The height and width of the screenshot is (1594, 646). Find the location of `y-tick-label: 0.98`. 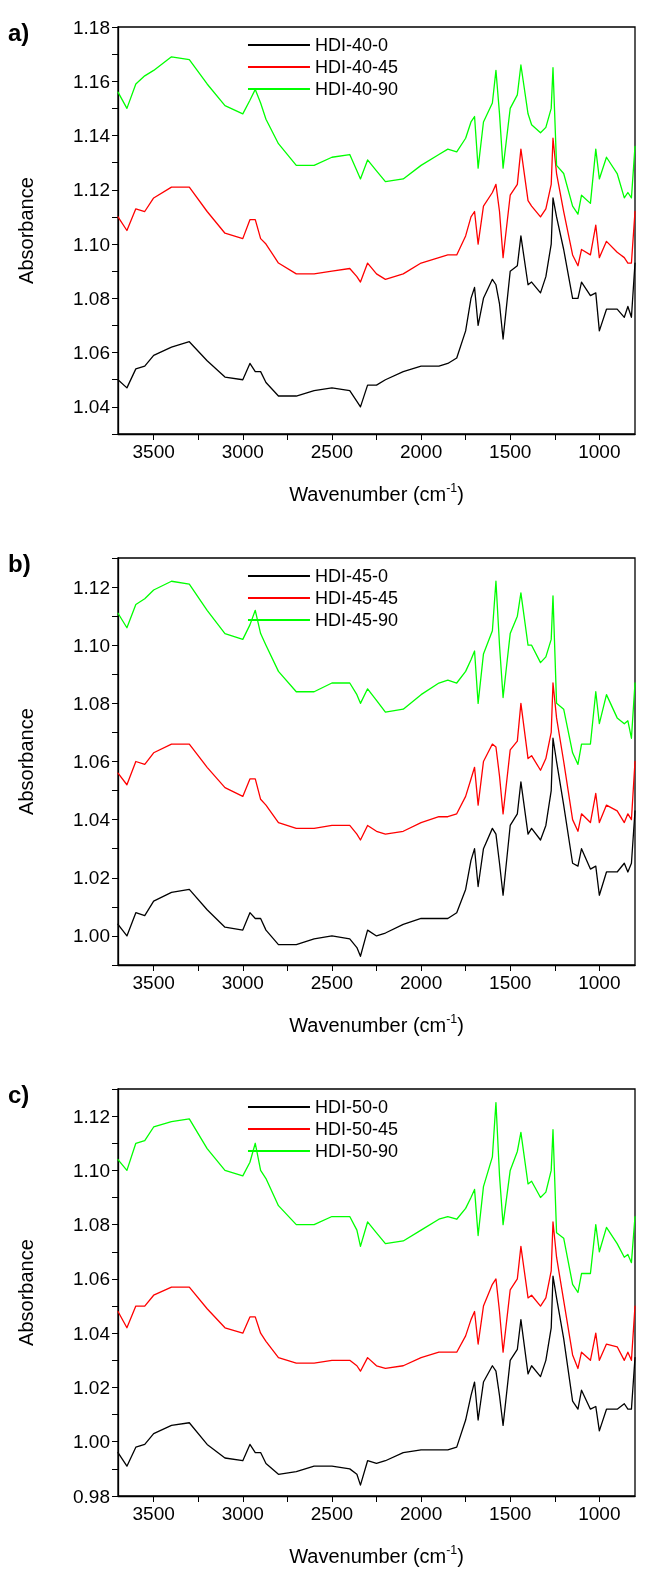

y-tick-label: 0.98 is located at coordinates (91, 1496).